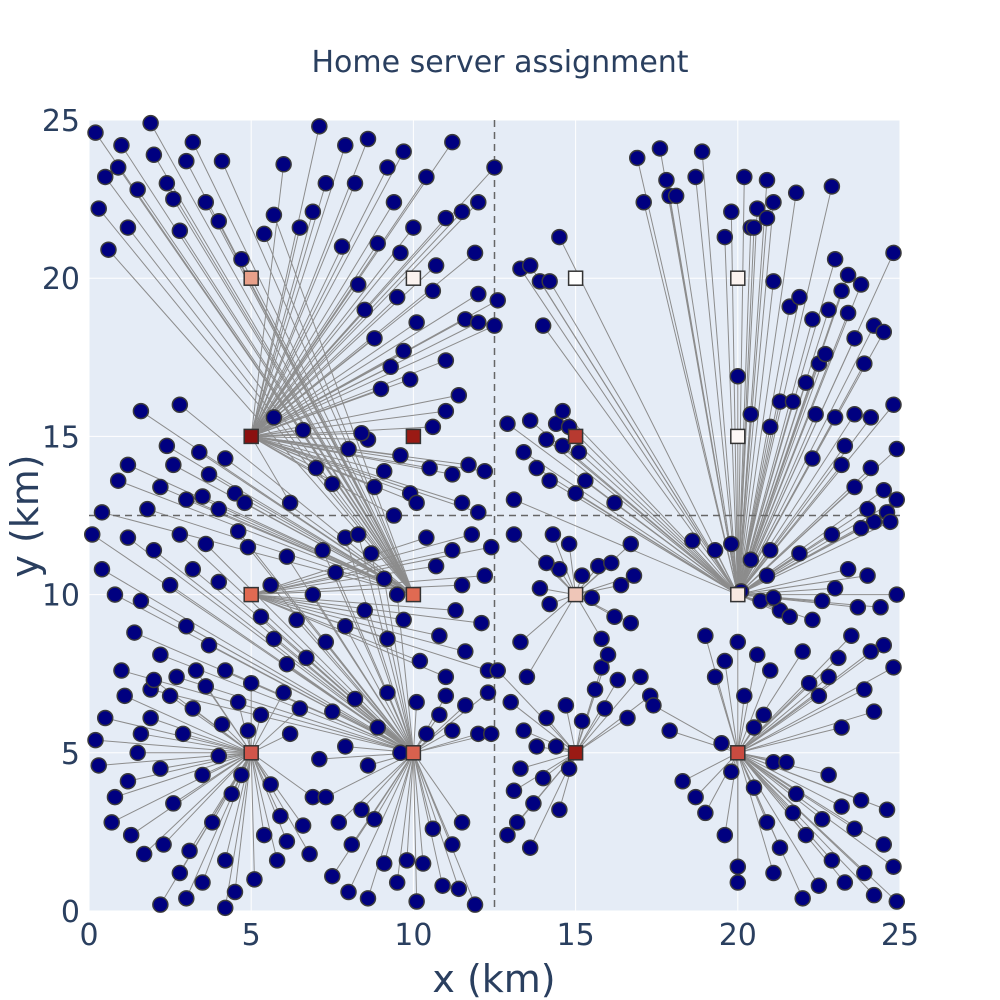 This screenshot has height=1000, width=1000. I want to click on y-tick-label: 0, so click(70, 912).